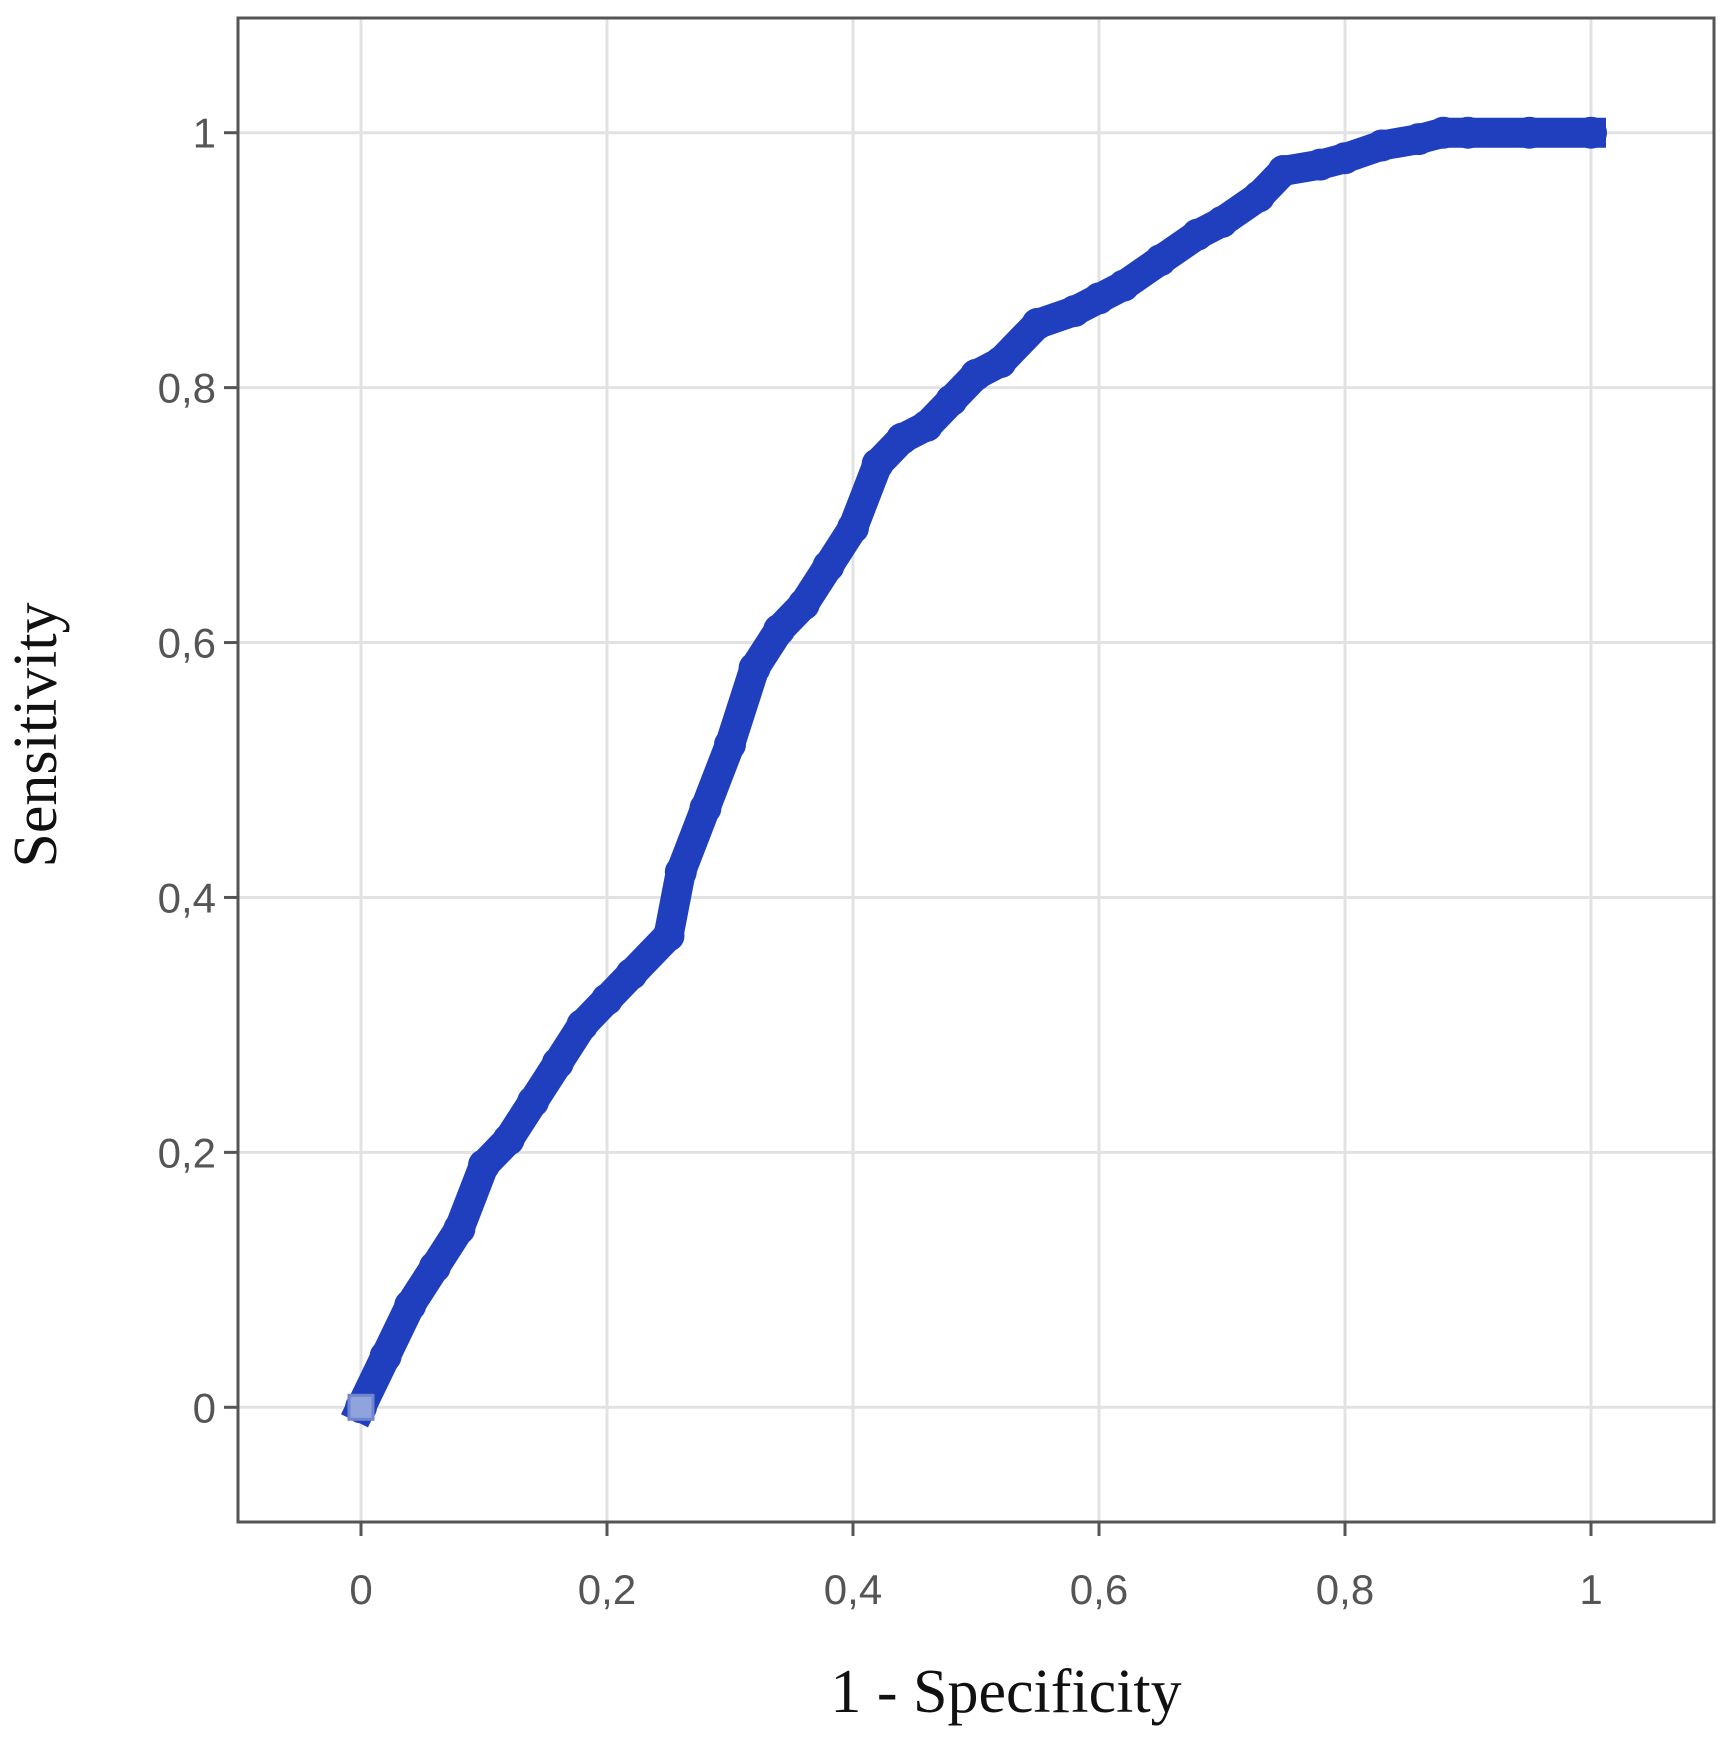  Describe the element at coordinates (187, 643) in the screenshot. I see `y-tick-label: 0,6` at that location.